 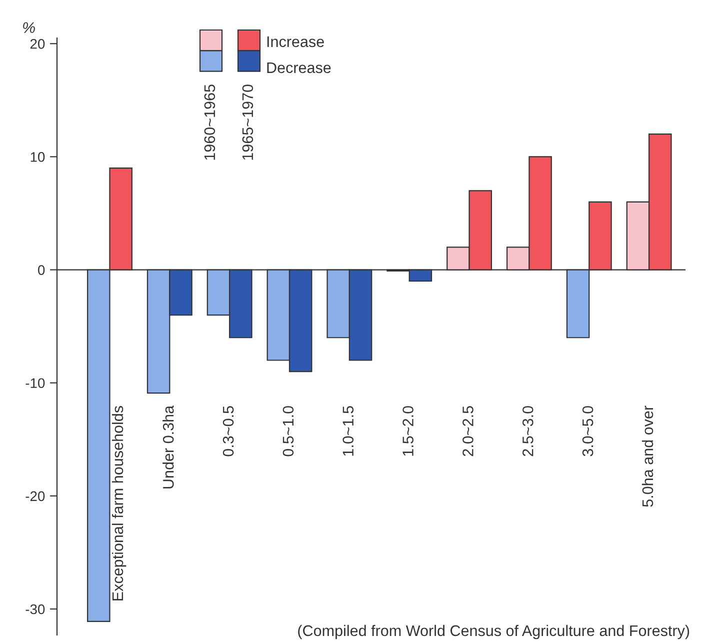 I want to click on x-tick-label: 2.0~2.5, so click(x=468, y=431).